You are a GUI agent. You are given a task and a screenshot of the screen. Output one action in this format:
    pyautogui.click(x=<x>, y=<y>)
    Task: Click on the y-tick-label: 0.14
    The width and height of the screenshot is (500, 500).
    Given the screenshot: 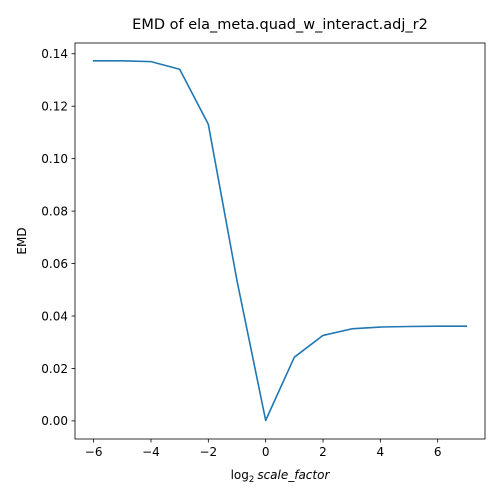 What is the action you would take?
    pyautogui.click(x=54, y=54)
    